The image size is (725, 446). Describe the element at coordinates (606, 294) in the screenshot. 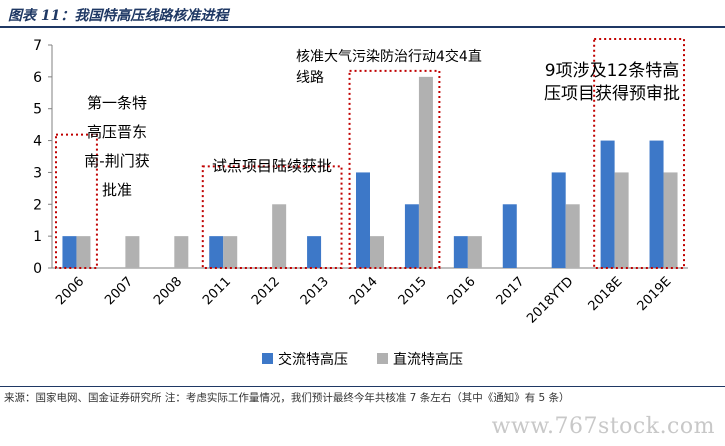

I see `x-tick-label: 2018E` at that location.